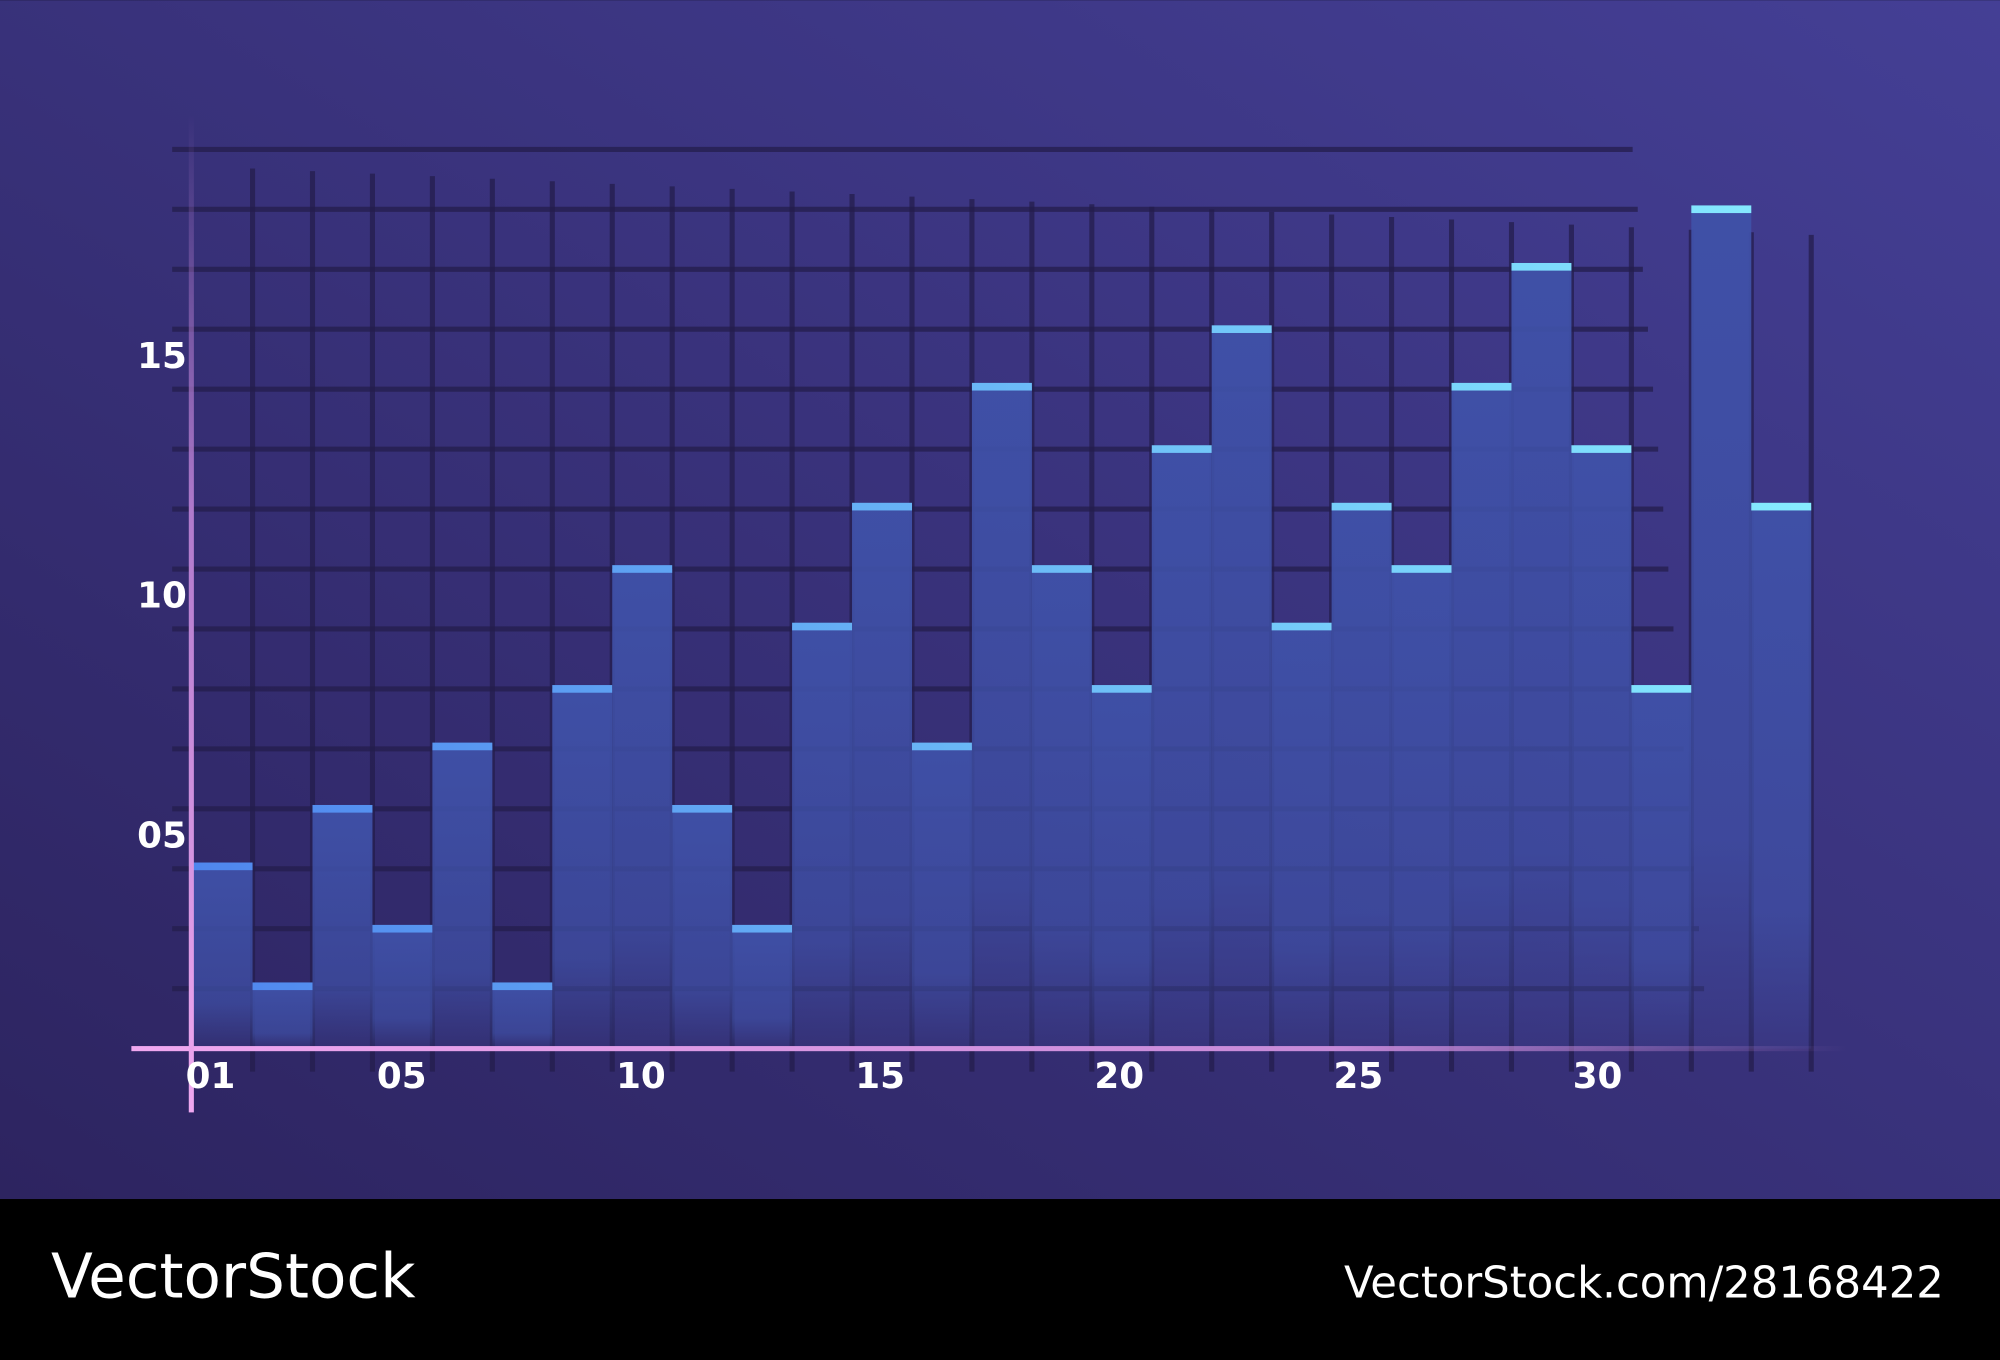 This screenshot has height=1360, width=2000. I want to click on footer, so click(1000, 1279).